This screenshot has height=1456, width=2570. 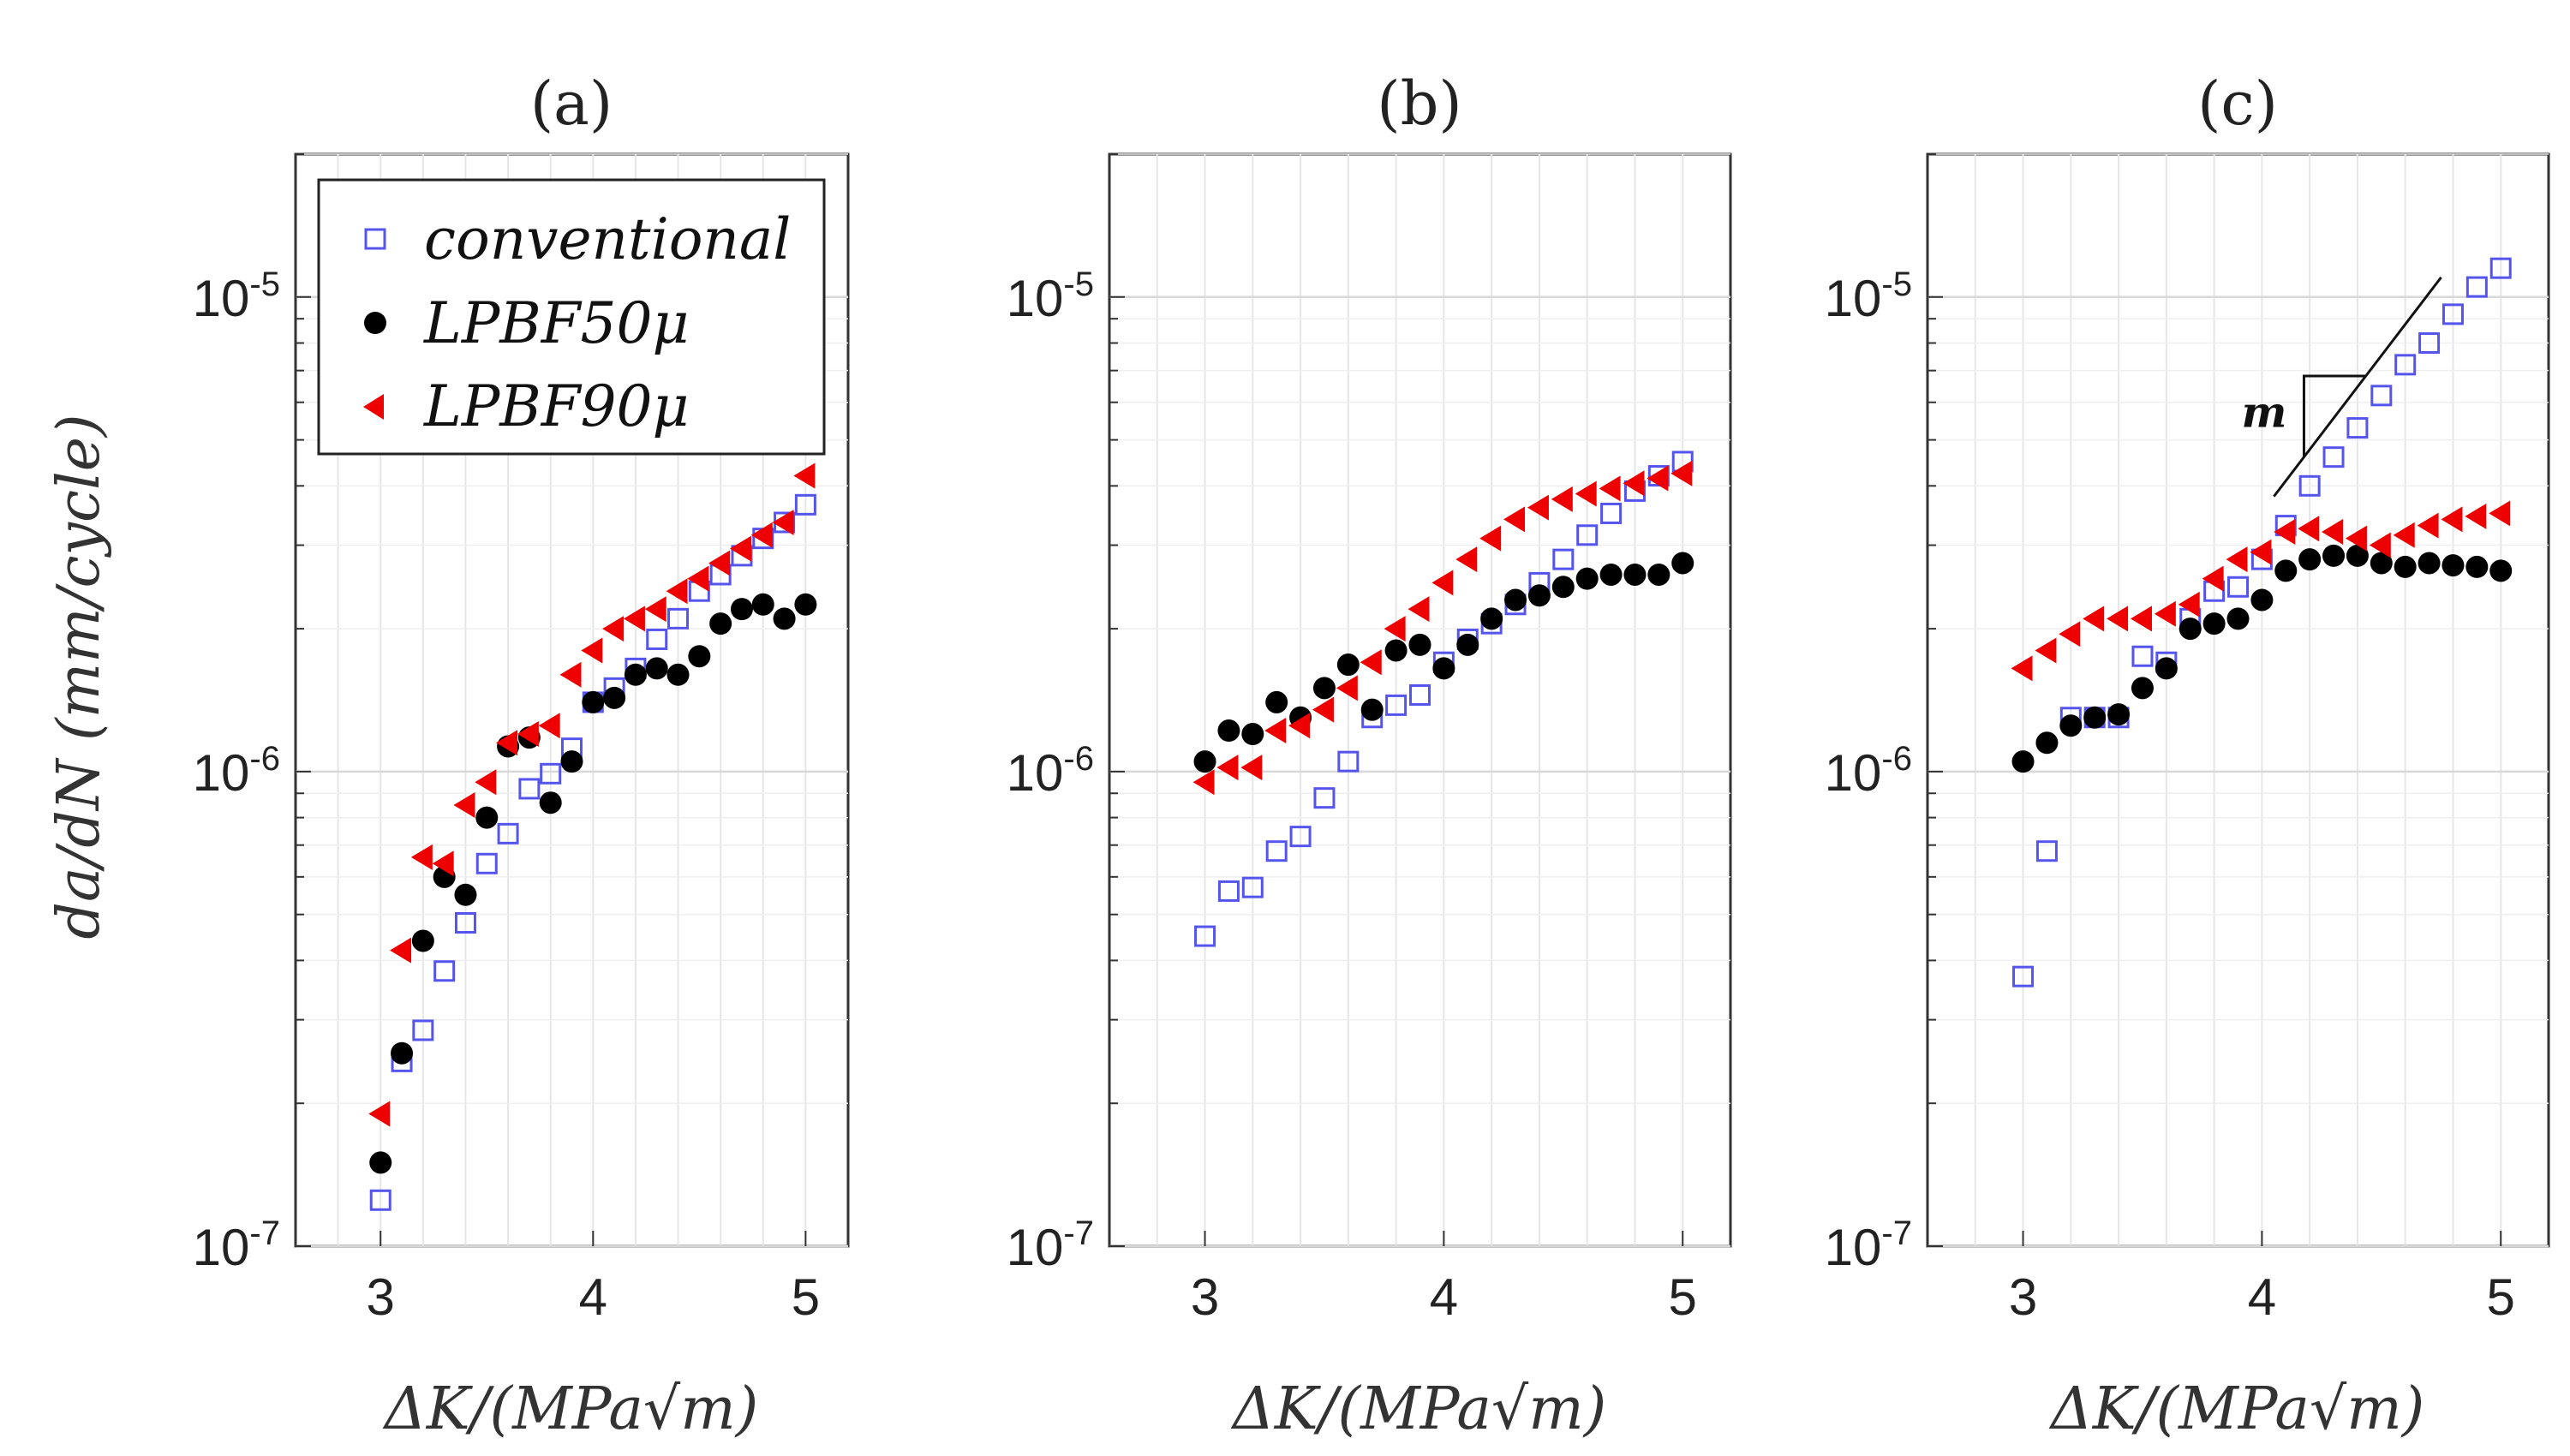 I want to click on y-tick-base-b: 10, so click(x=1035, y=773).